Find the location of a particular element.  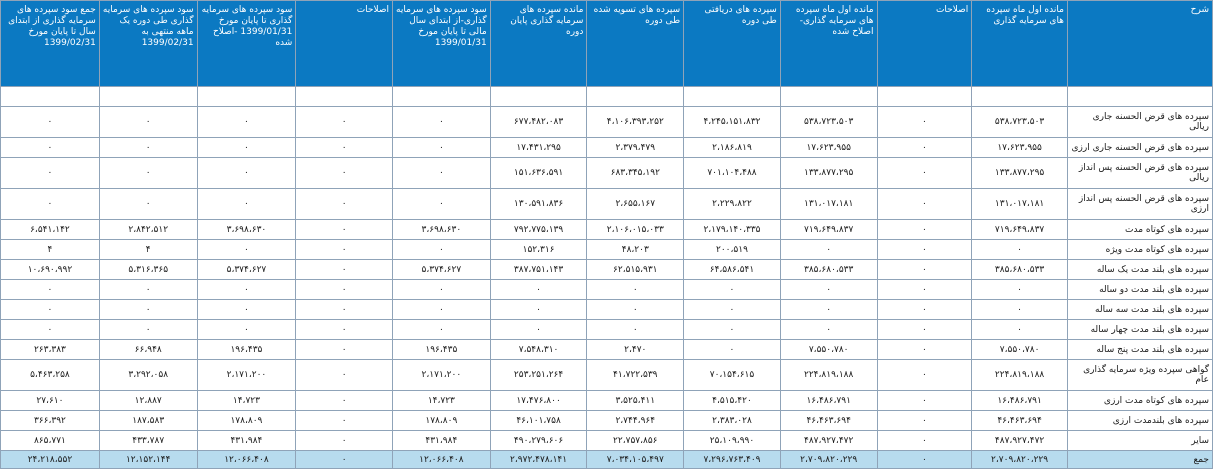

row-value: ۱۹۶،۴۳۵ is located at coordinates (441, 349).